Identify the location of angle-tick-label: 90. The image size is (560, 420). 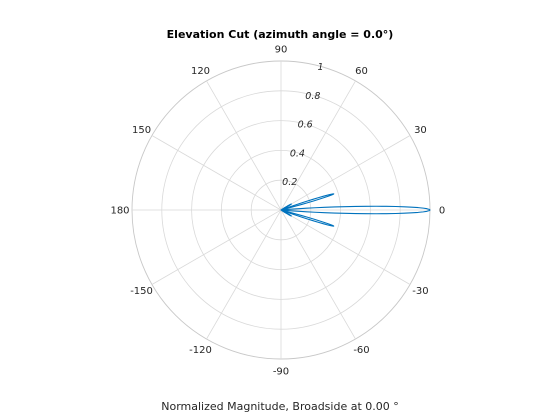
(281, 50).